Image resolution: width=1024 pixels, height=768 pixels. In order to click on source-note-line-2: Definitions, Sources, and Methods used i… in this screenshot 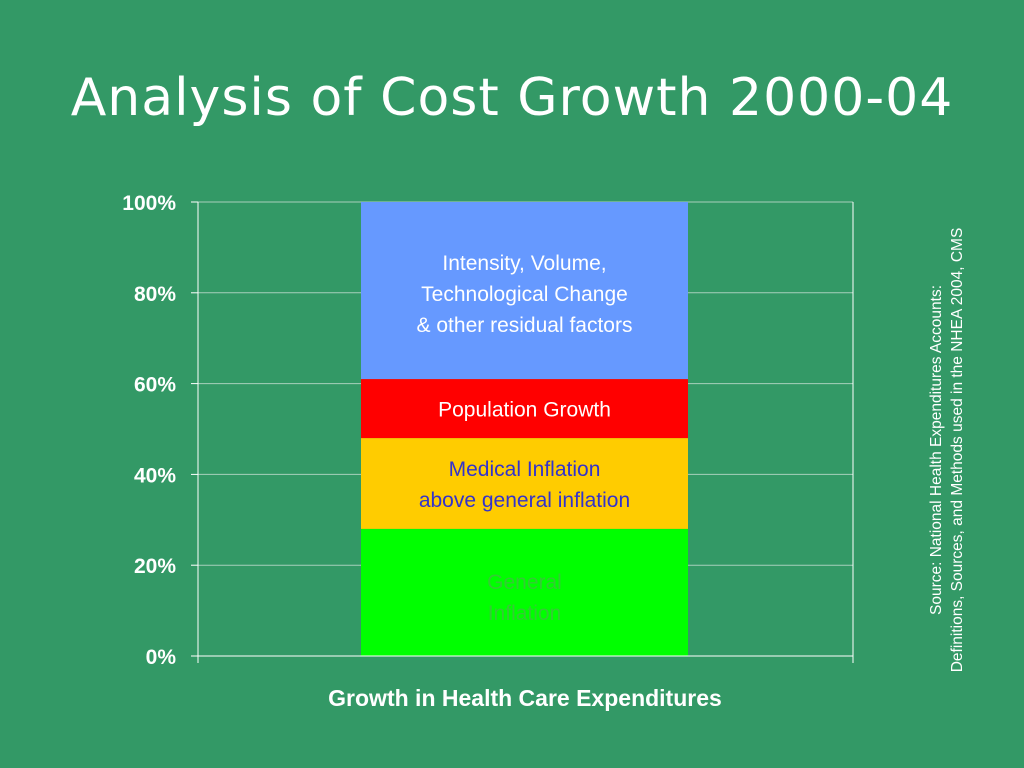, I will do `click(957, 450)`.